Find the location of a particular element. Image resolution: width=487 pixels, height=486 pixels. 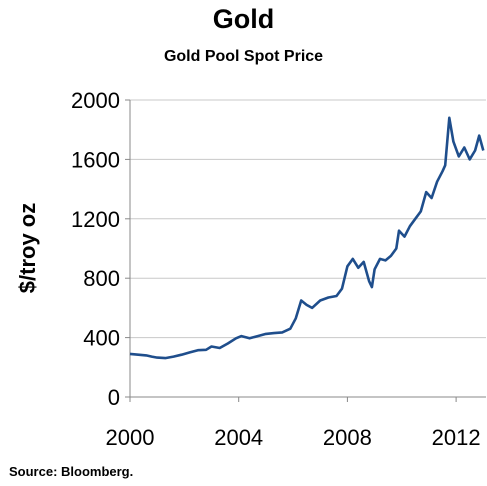

y-tick-label-1200: 1200 is located at coordinates (95, 219).